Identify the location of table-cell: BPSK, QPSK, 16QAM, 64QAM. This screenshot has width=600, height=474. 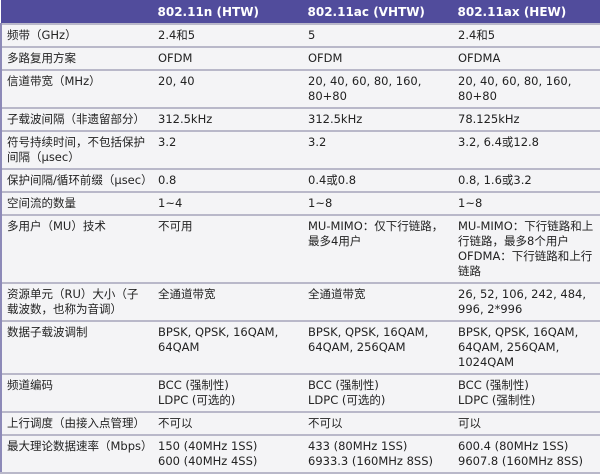
(228, 347).